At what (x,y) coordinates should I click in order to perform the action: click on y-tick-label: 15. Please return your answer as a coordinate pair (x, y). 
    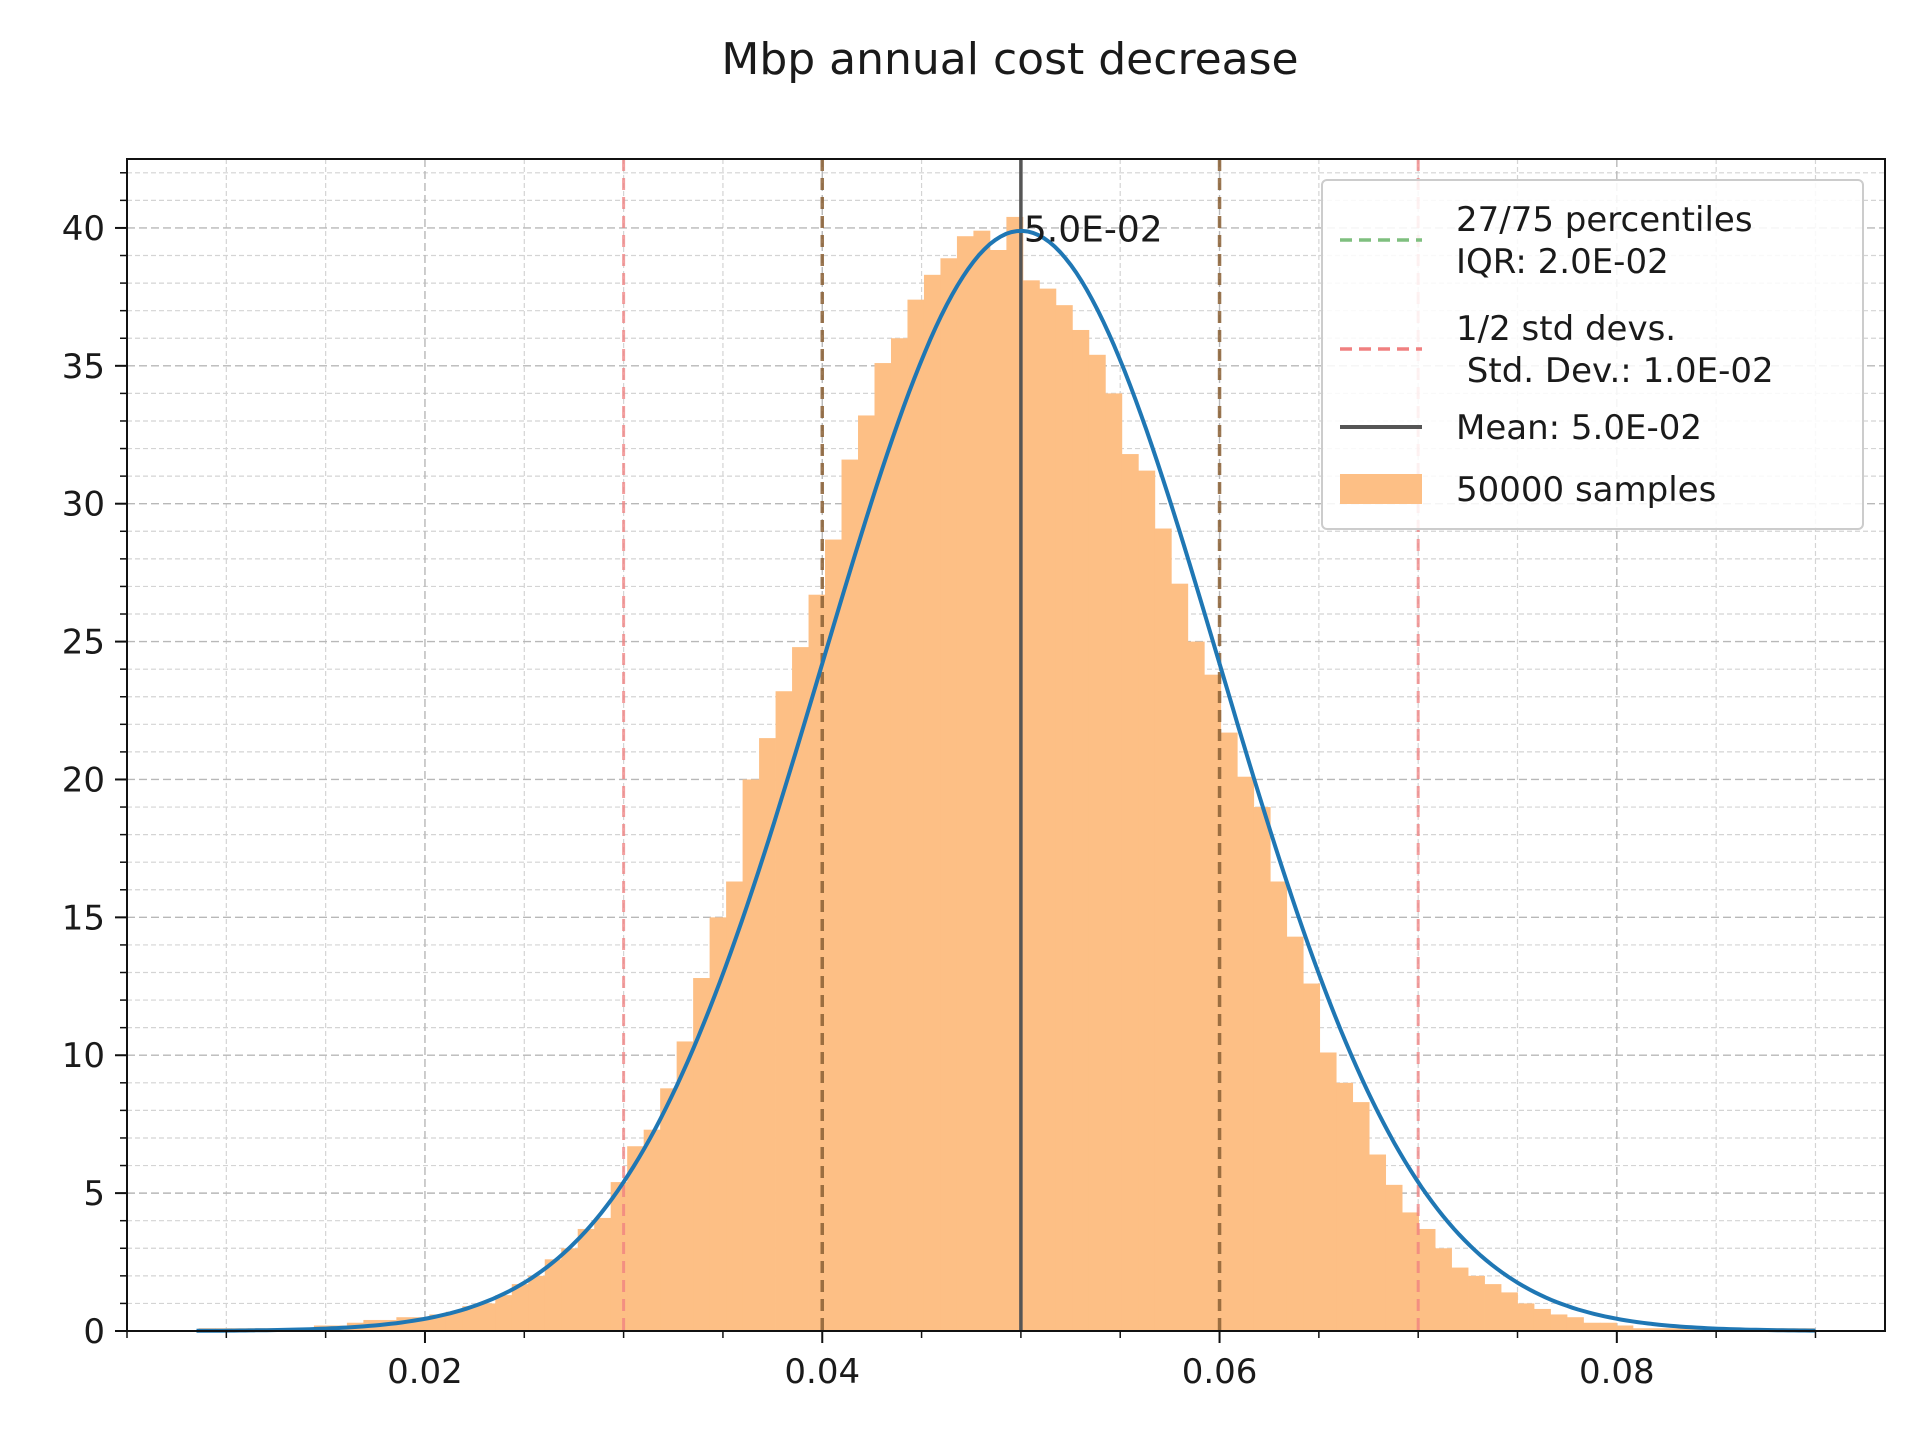
    Looking at the image, I should click on (83, 918).